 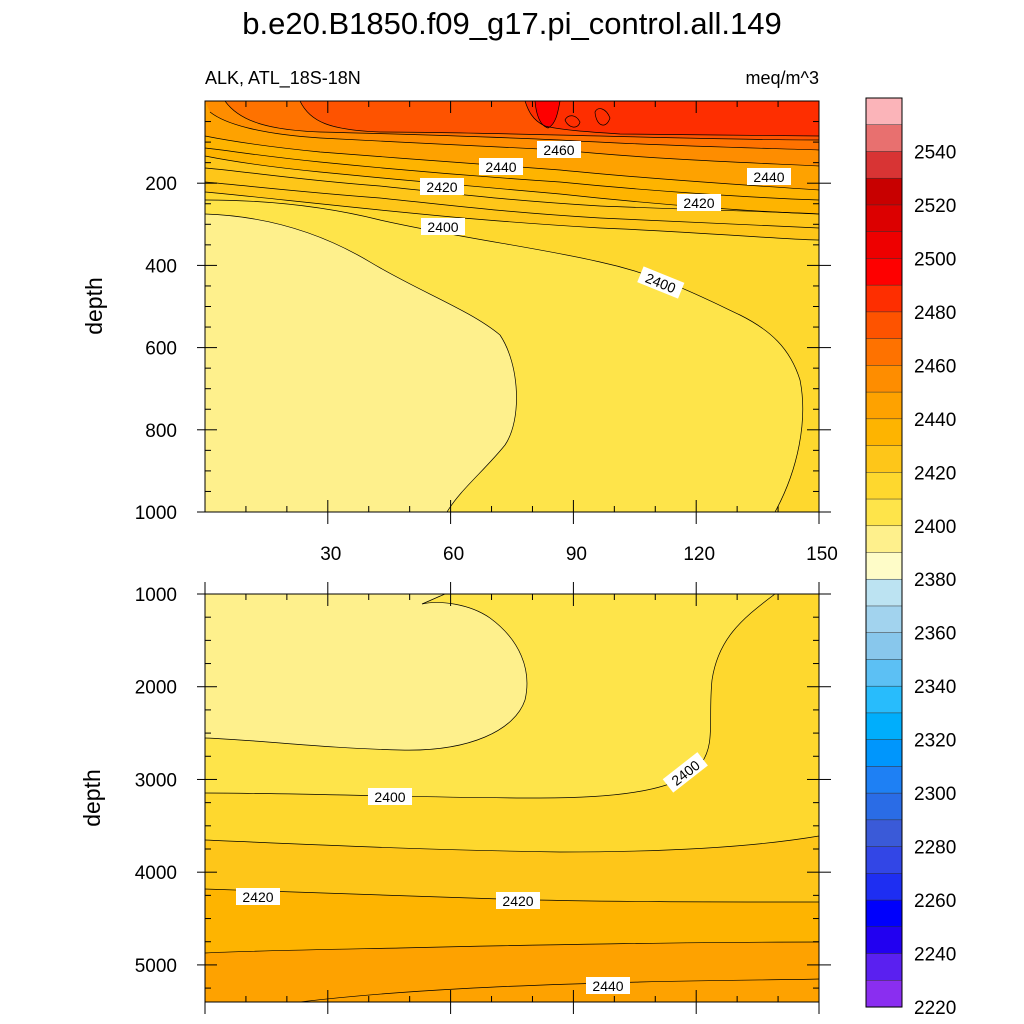 What do you see at coordinates (935, 794) in the screenshot?
I see `colorbar-label: 2300` at bounding box center [935, 794].